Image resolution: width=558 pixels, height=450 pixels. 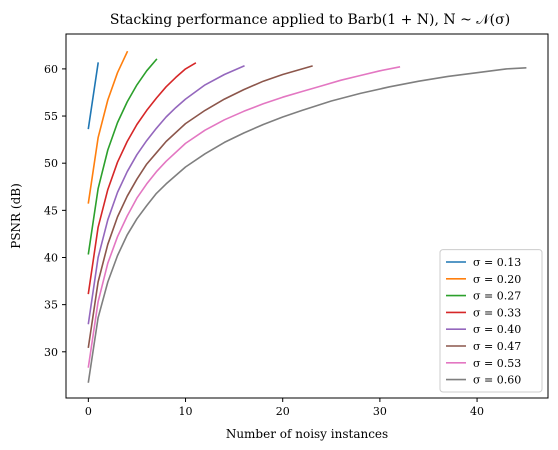 I want to click on legend-label-0: σ = 0.13, so click(x=497, y=262).